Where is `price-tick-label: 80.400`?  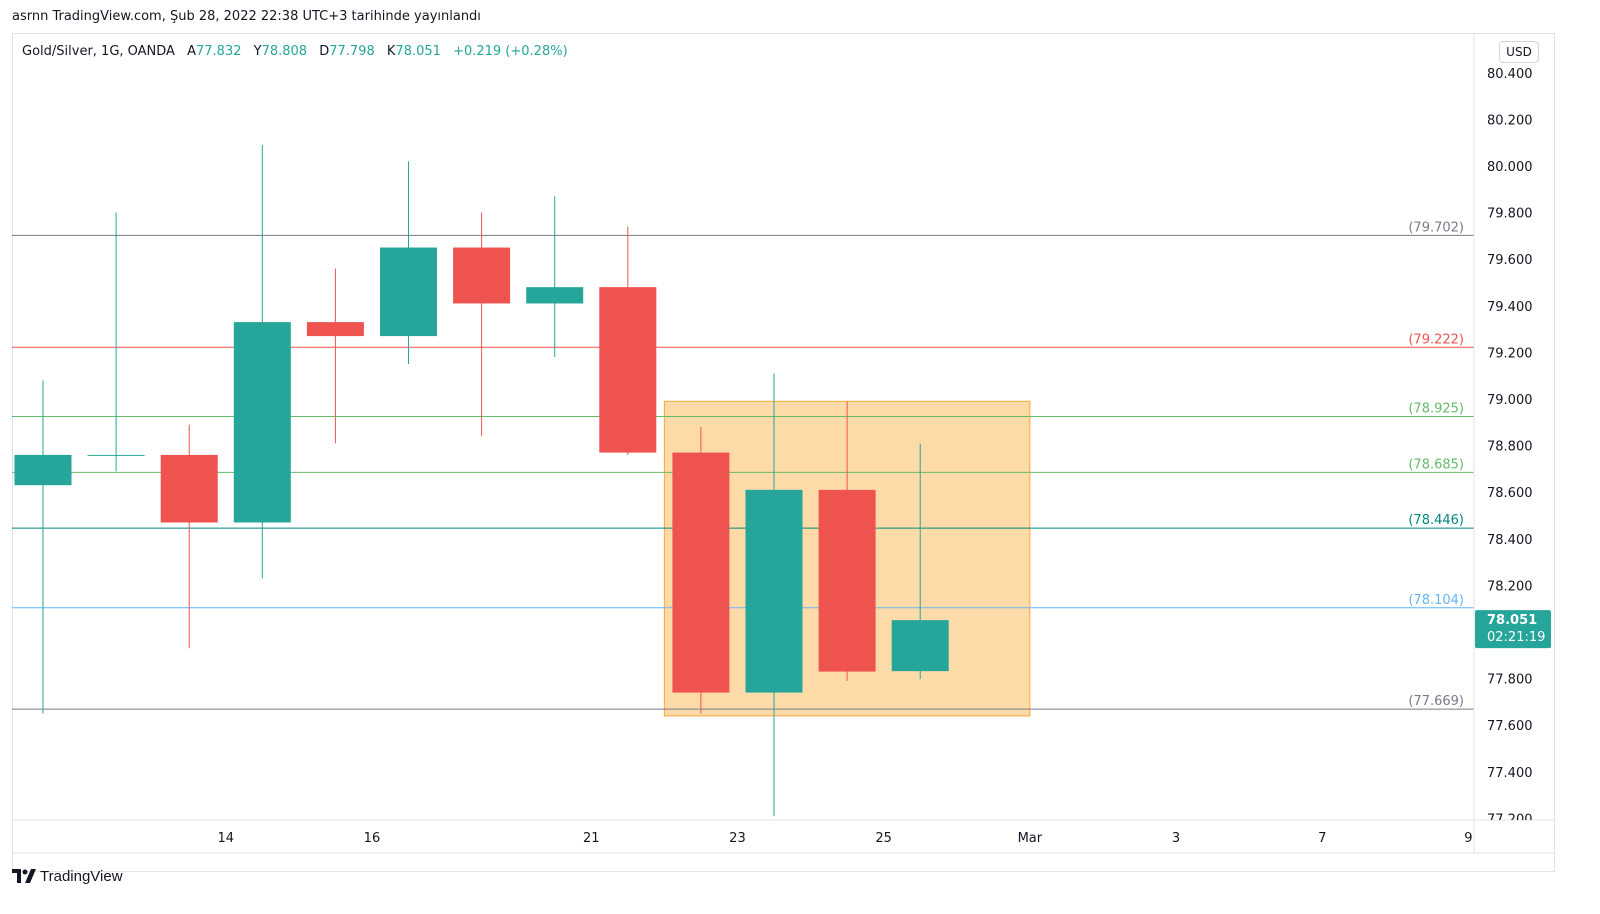
price-tick-label: 80.400 is located at coordinates (1510, 74).